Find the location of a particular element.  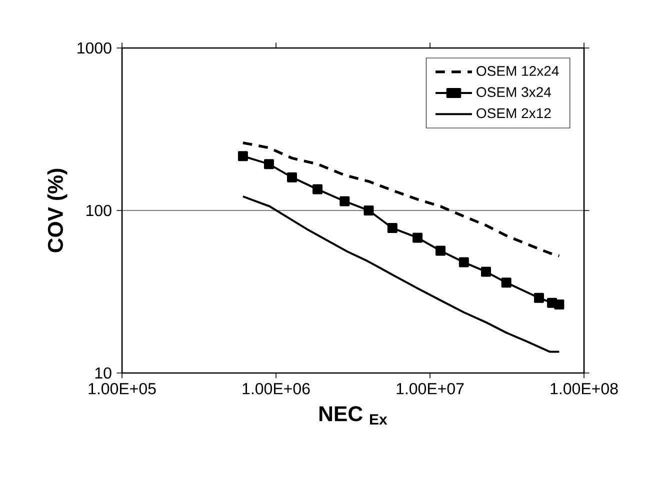

y-tick-label: 100 is located at coordinates (99, 210).